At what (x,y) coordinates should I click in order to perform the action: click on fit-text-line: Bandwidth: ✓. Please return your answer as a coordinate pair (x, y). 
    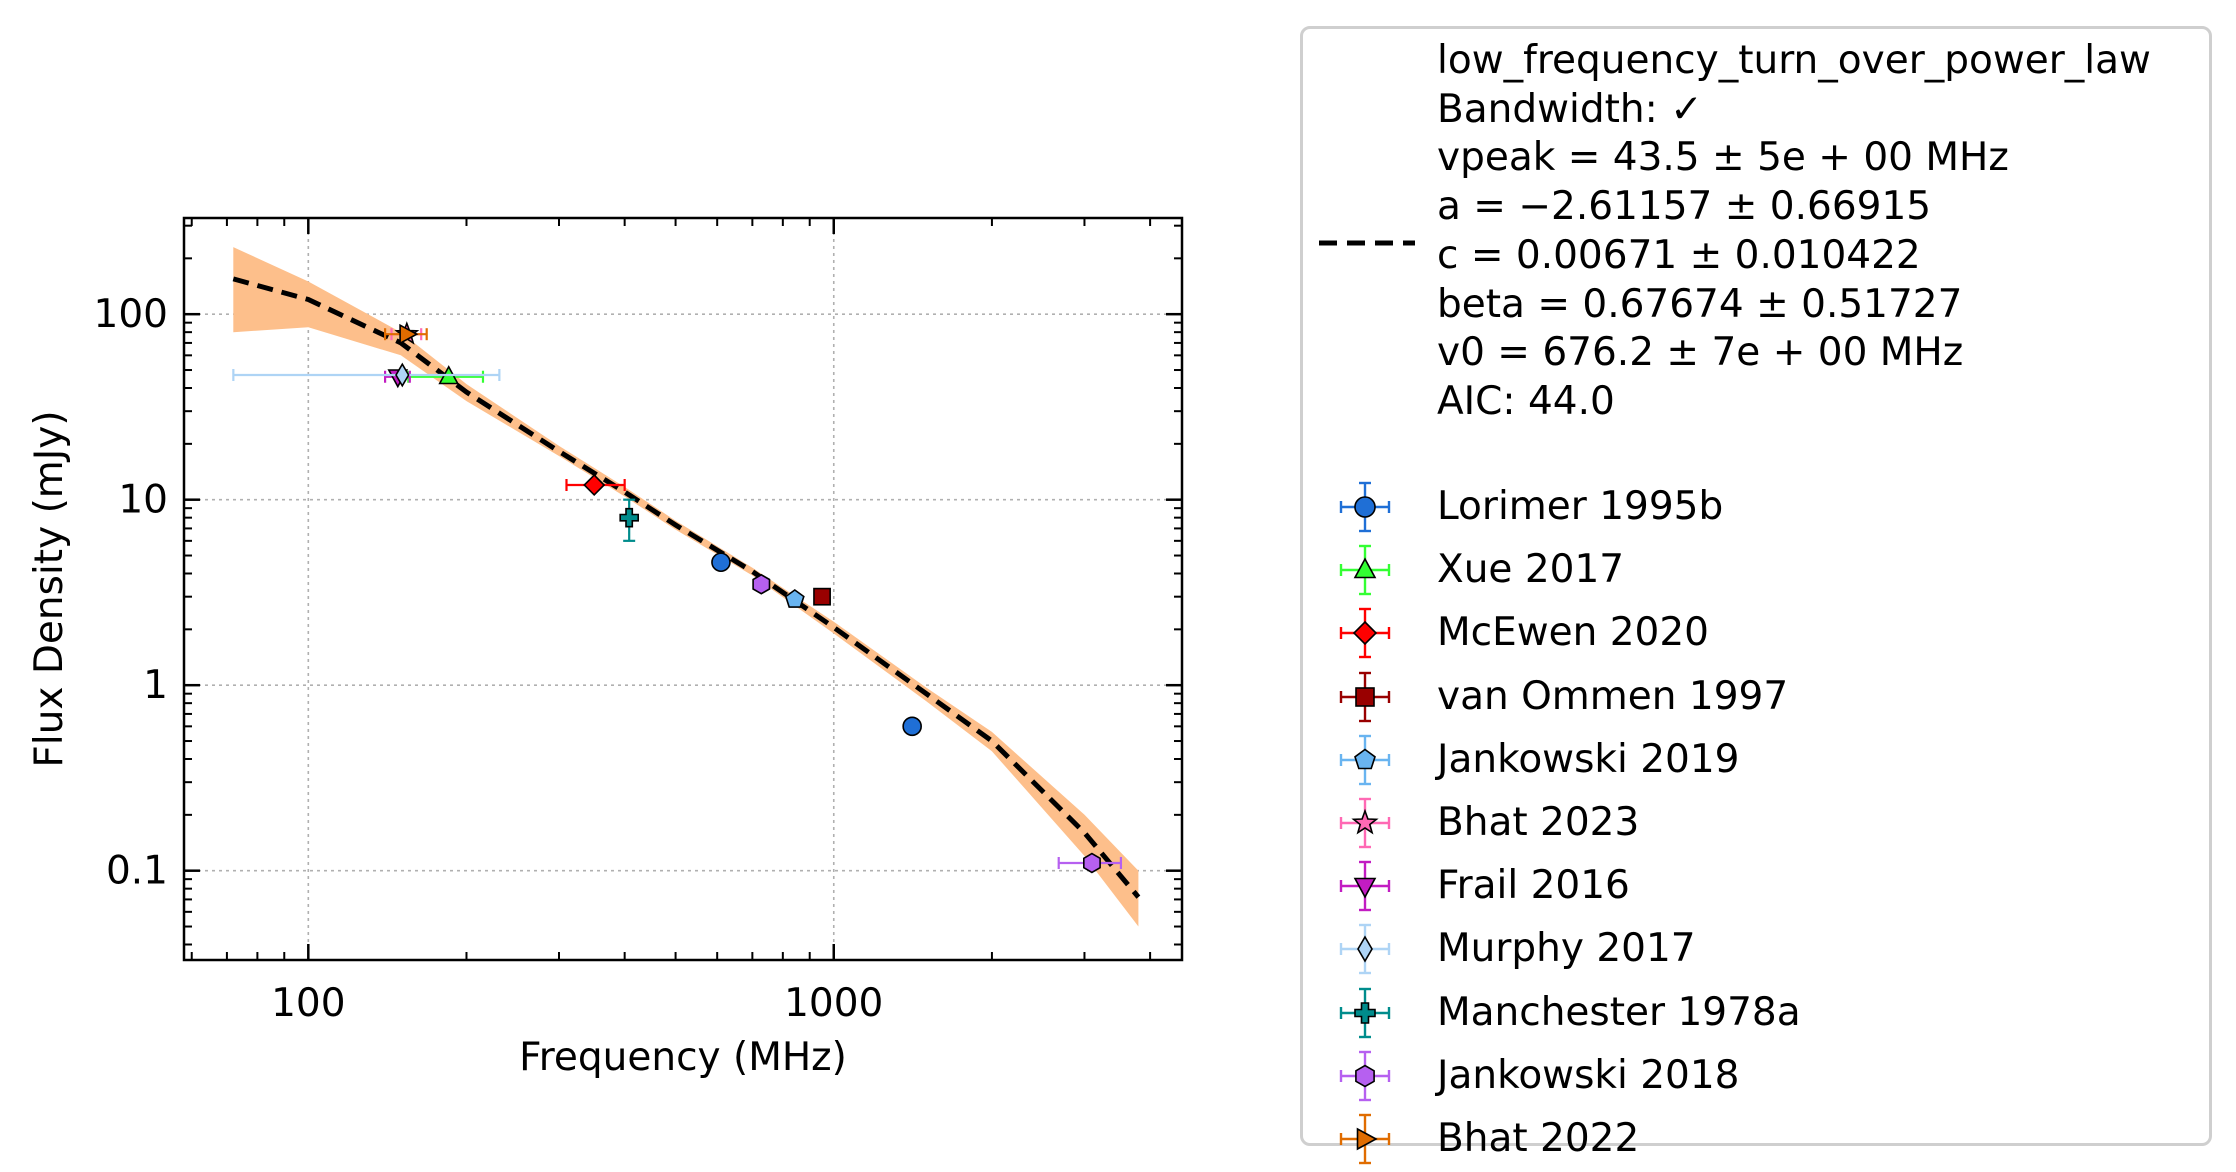
    Looking at the image, I should click on (1570, 109).